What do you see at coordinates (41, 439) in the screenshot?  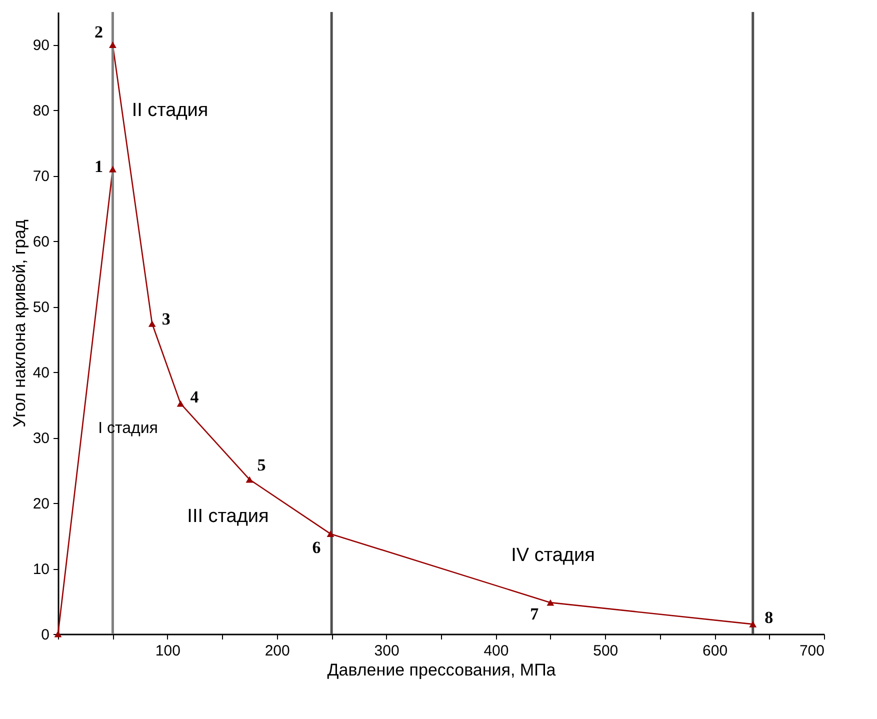 I see `y-tick-label: 30` at bounding box center [41, 439].